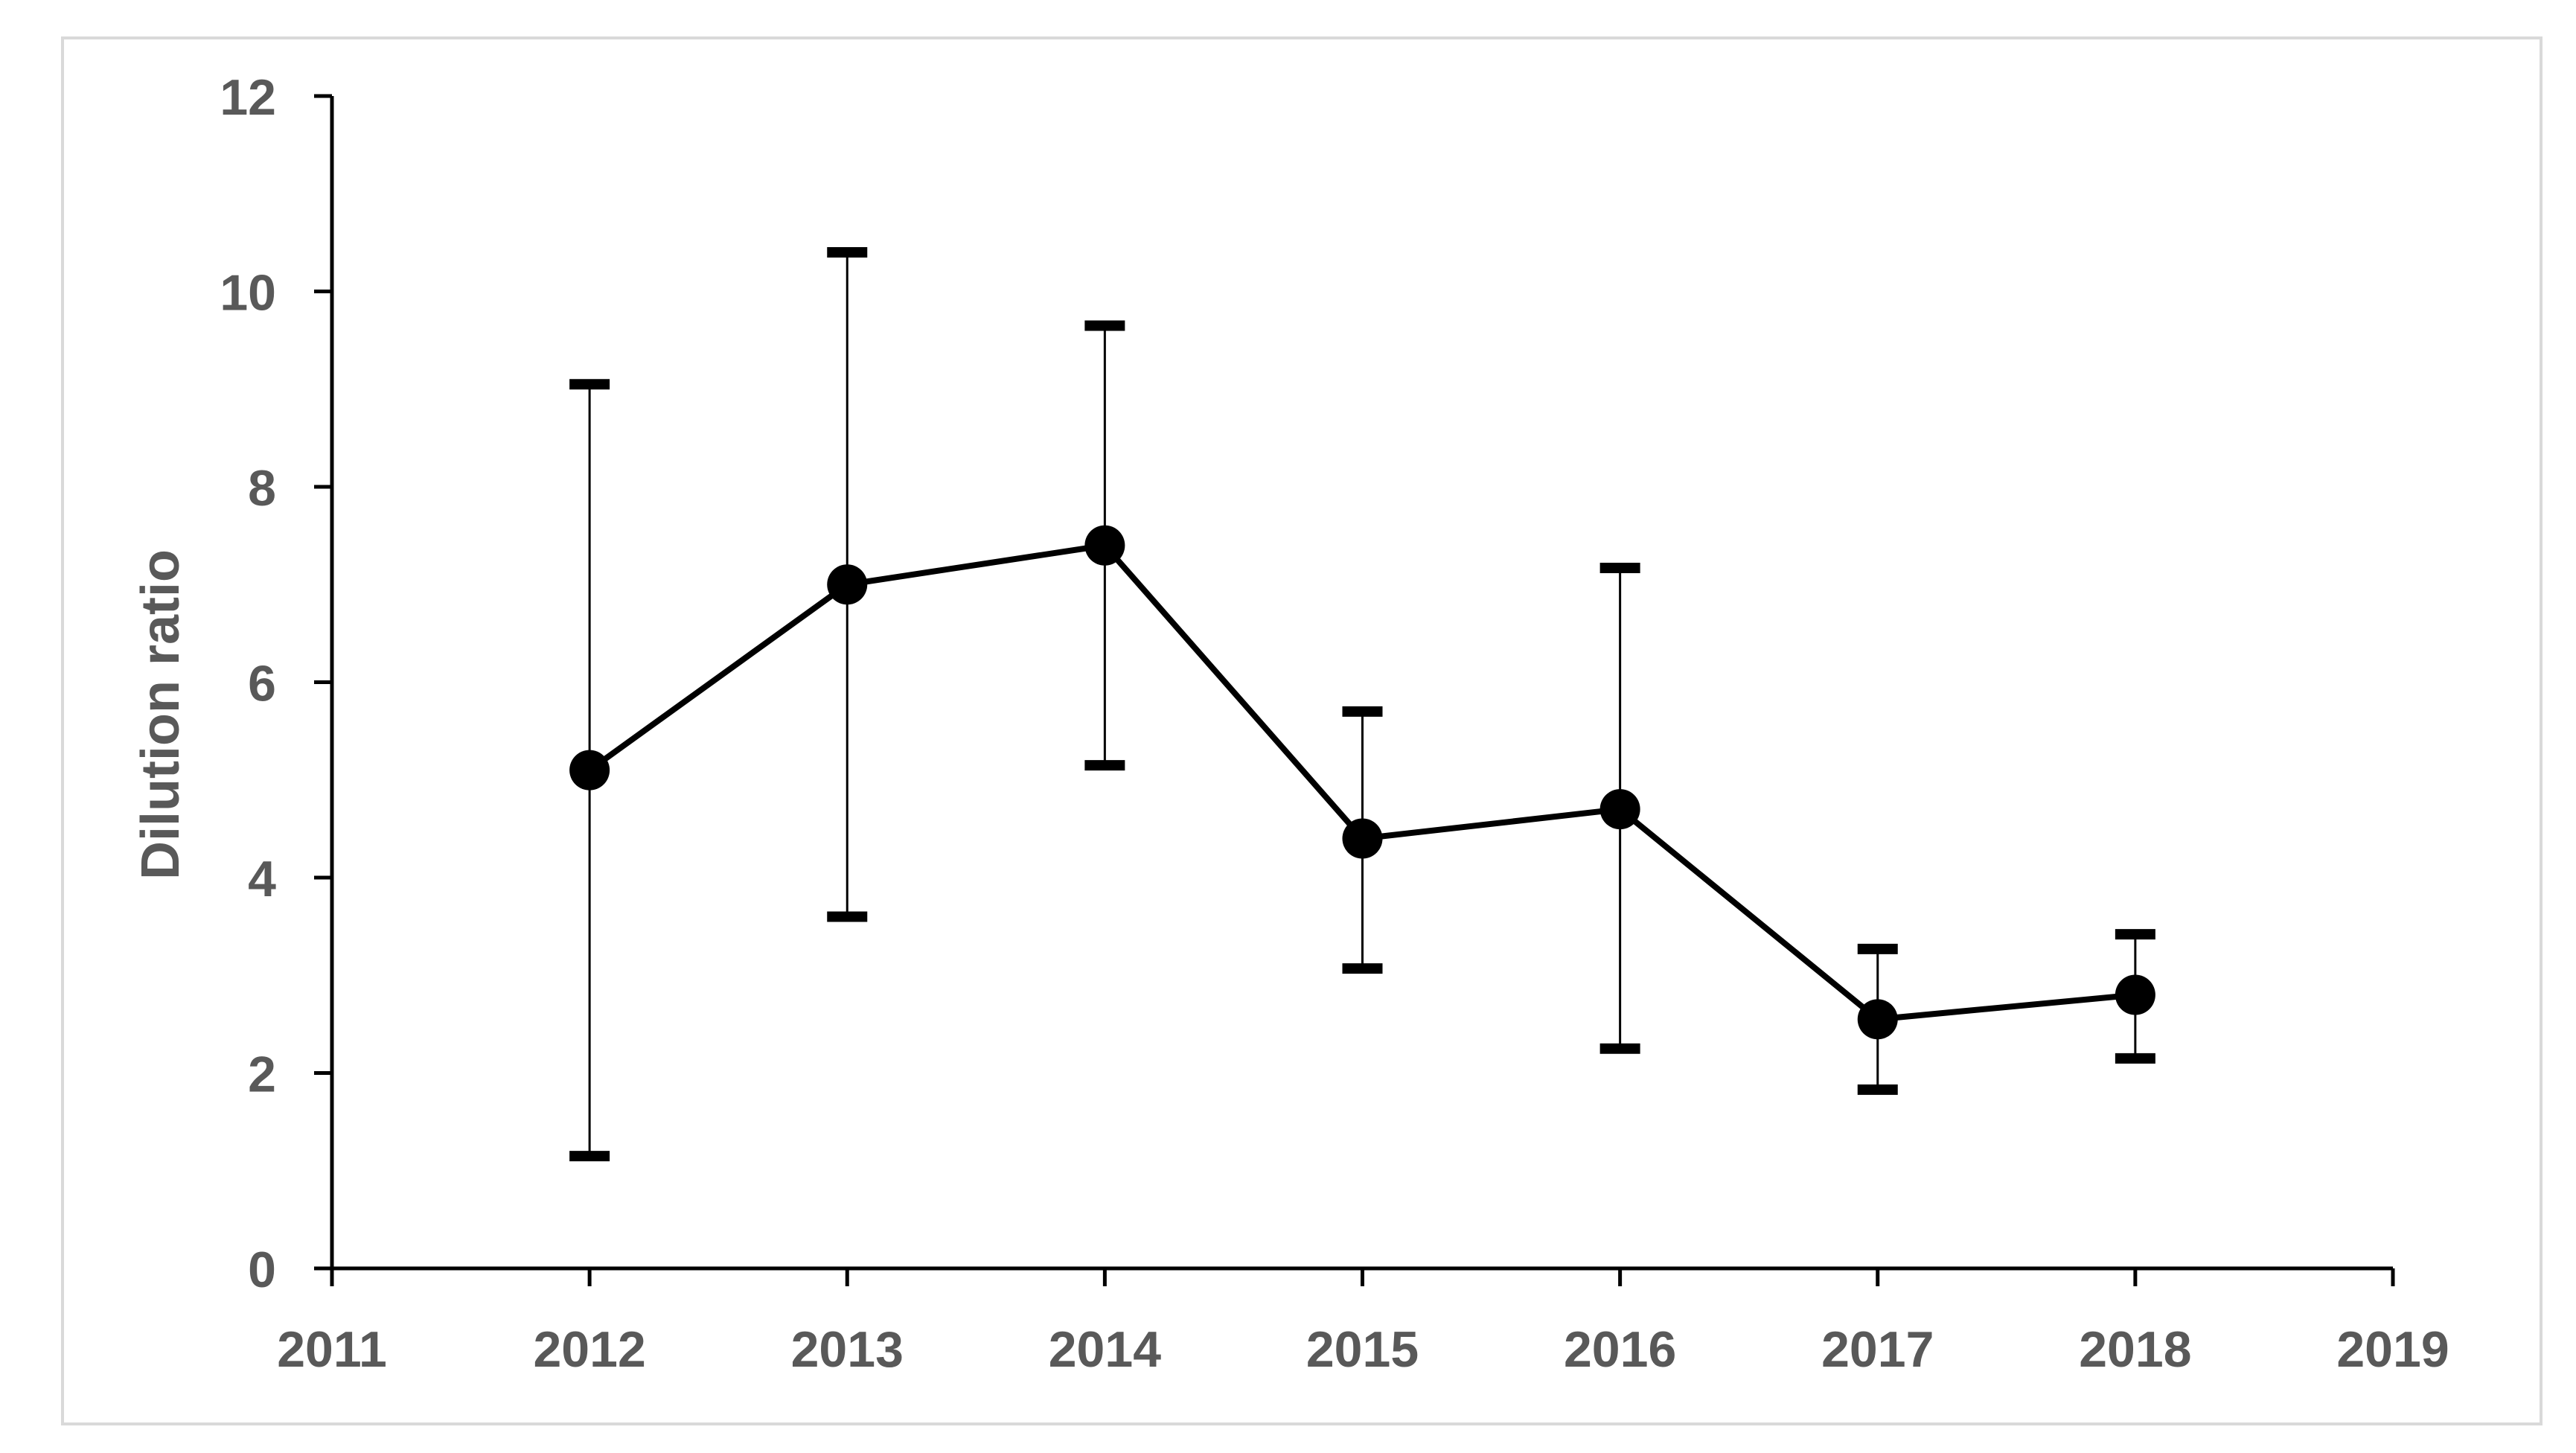 The width and height of the screenshot is (2576, 1453). I want to click on x-tick-label: 2014, so click(1105, 1350).